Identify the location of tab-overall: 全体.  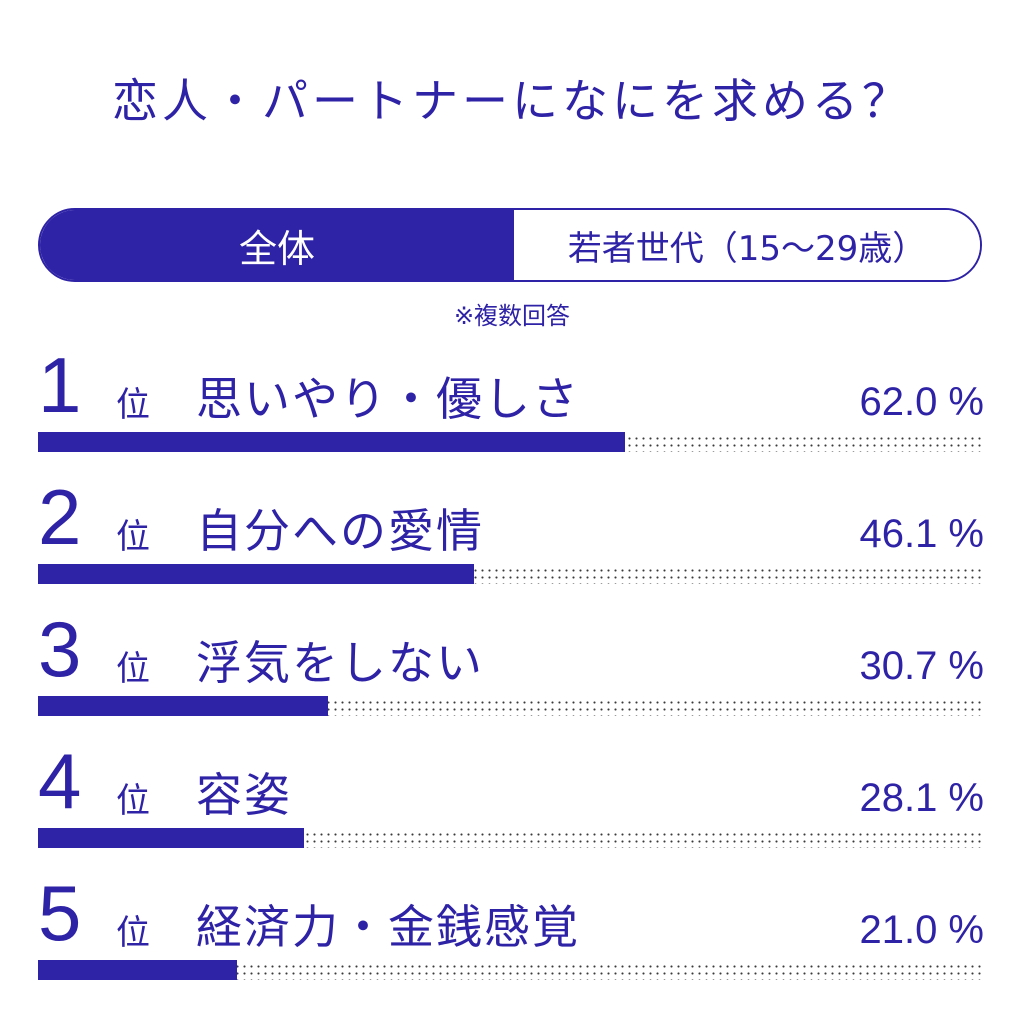
(277, 245).